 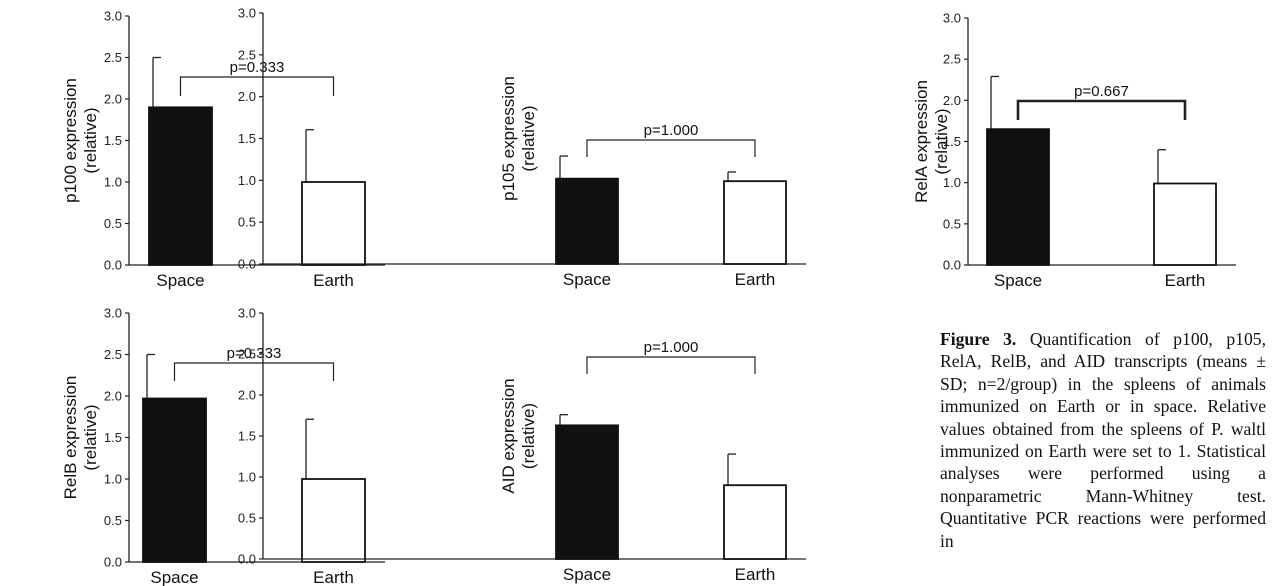 What do you see at coordinates (70, 438) in the screenshot?
I see `y-axis-title-line: RelB expression` at bounding box center [70, 438].